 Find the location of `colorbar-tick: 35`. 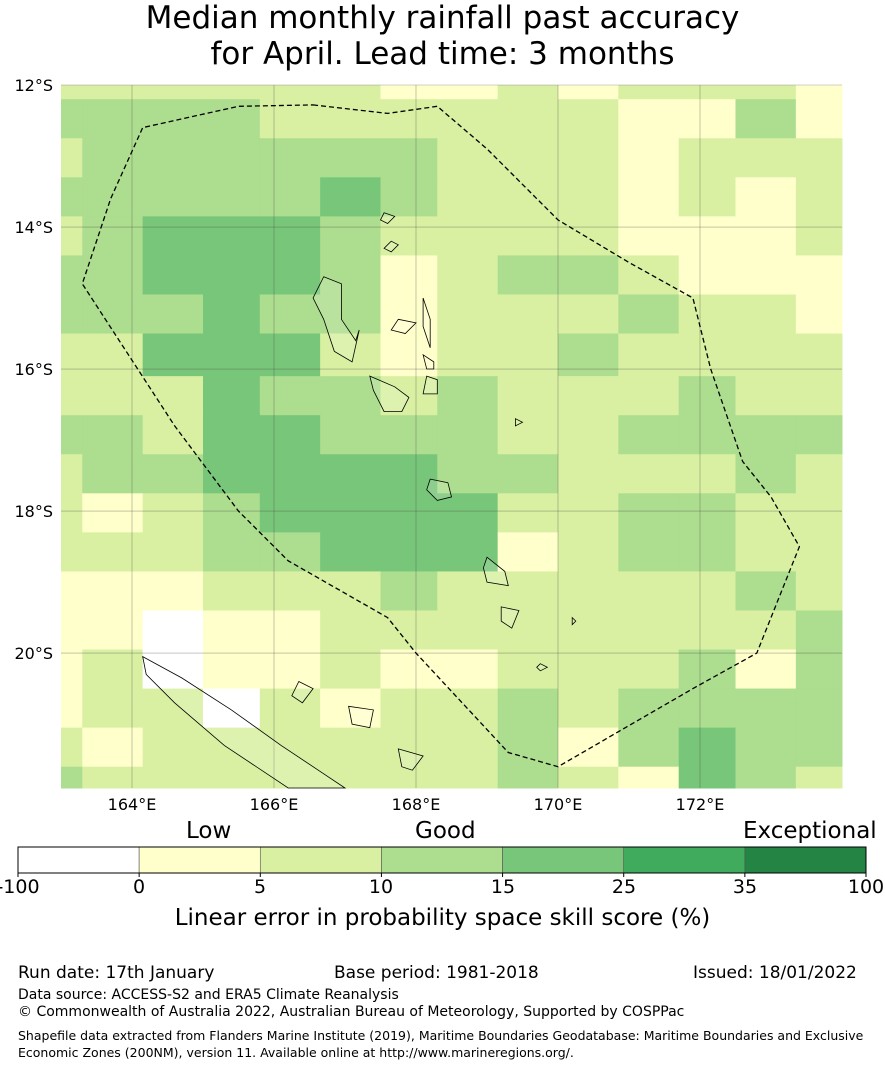

colorbar-tick: 35 is located at coordinates (745, 887).